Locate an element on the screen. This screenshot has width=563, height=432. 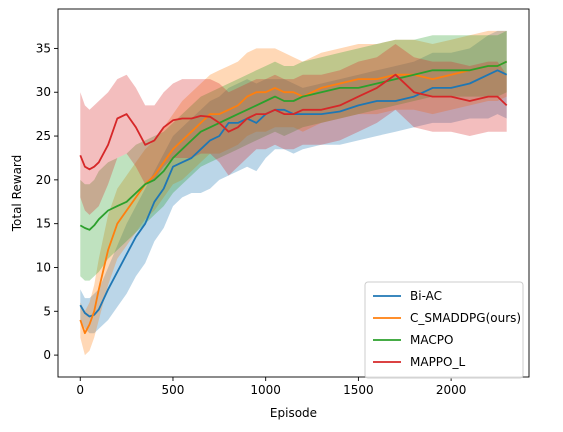
y-tick-label: 25 is located at coordinates (43, 136).